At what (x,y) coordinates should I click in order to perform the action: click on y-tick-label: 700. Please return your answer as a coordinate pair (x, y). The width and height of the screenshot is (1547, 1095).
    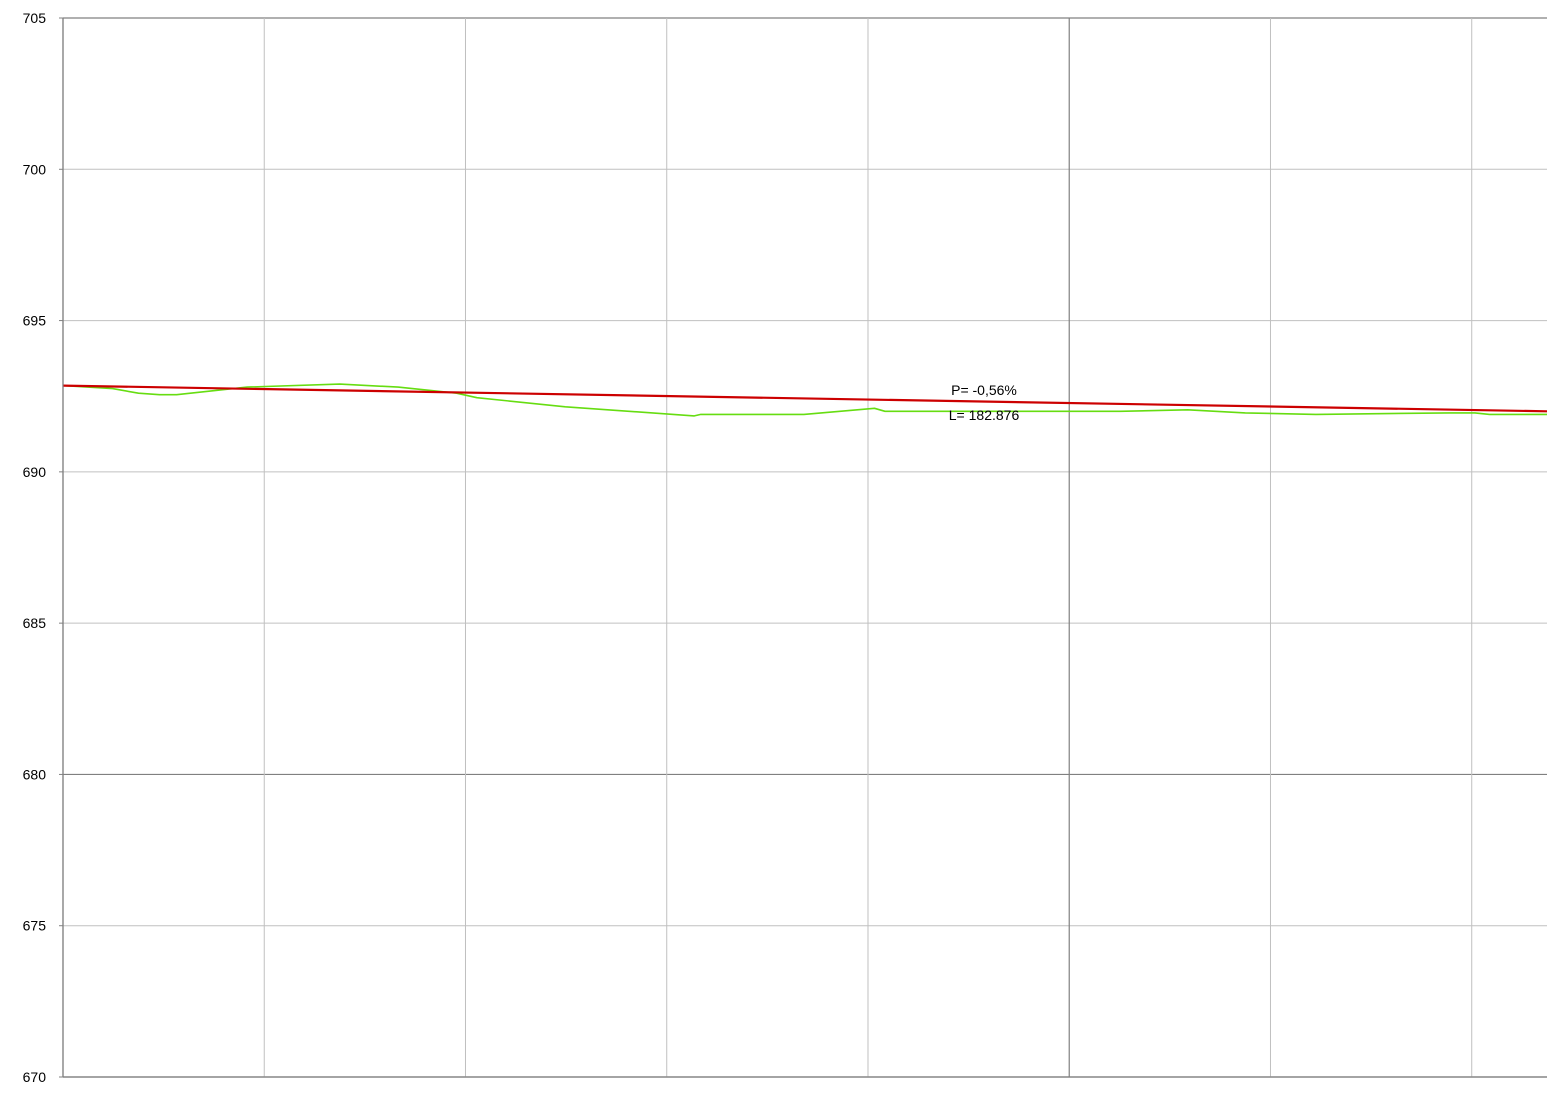
    Looking at the image, I should click on (35, 169).